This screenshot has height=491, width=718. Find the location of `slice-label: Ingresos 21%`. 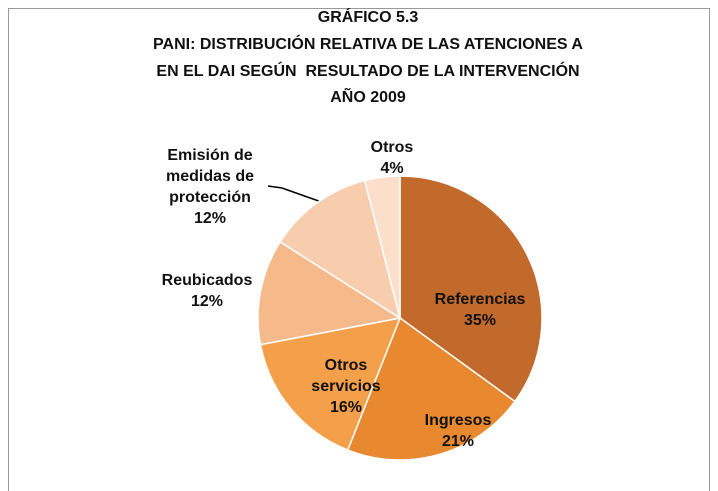

slice-label: Ingresos 21% is located at coordinates (458, 431).